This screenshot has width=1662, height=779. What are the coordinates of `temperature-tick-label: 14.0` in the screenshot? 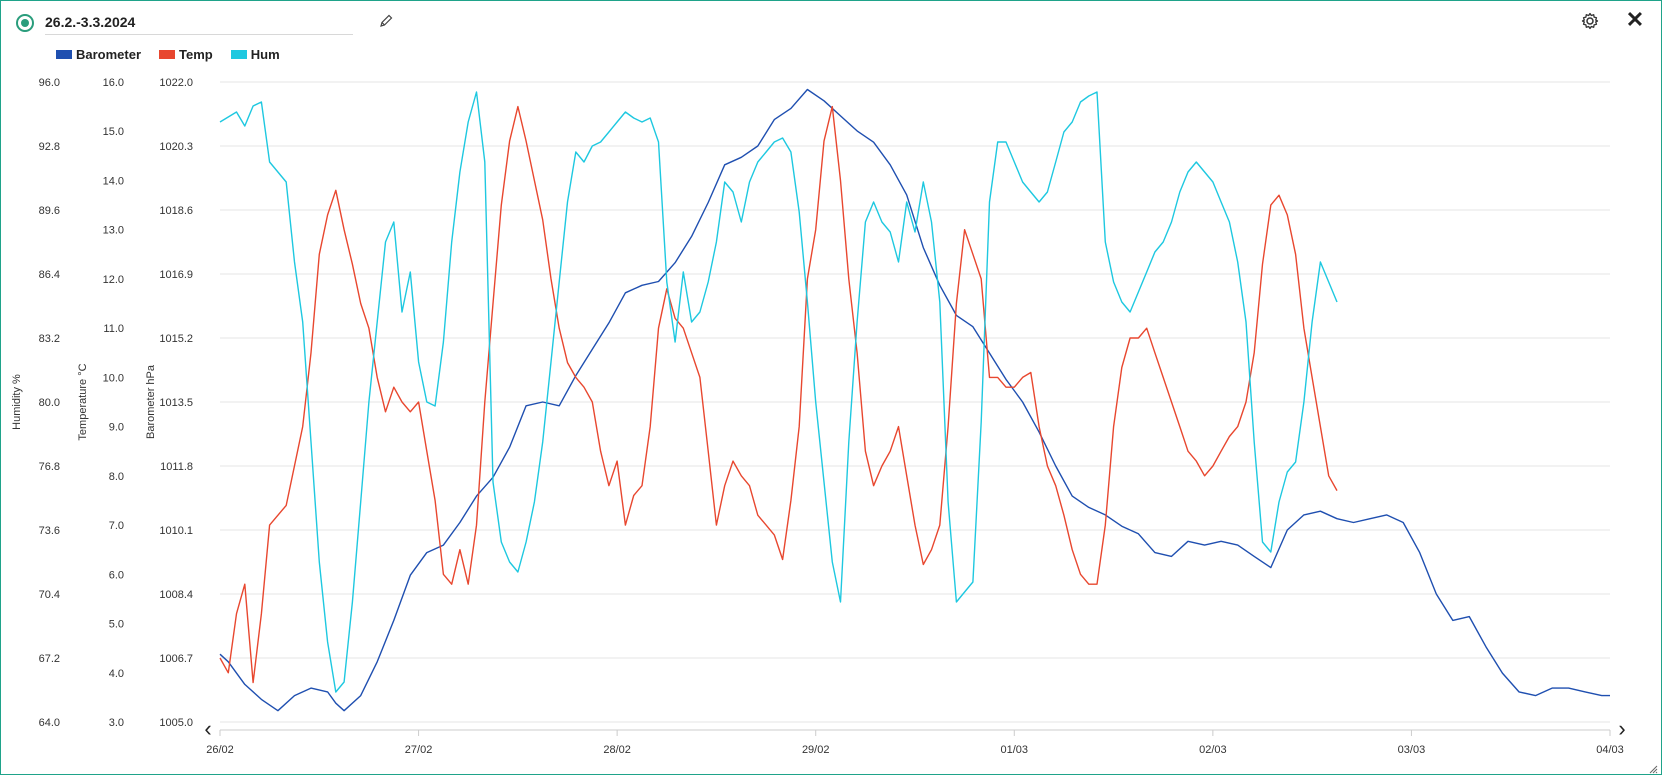 It's located at (113, 181).